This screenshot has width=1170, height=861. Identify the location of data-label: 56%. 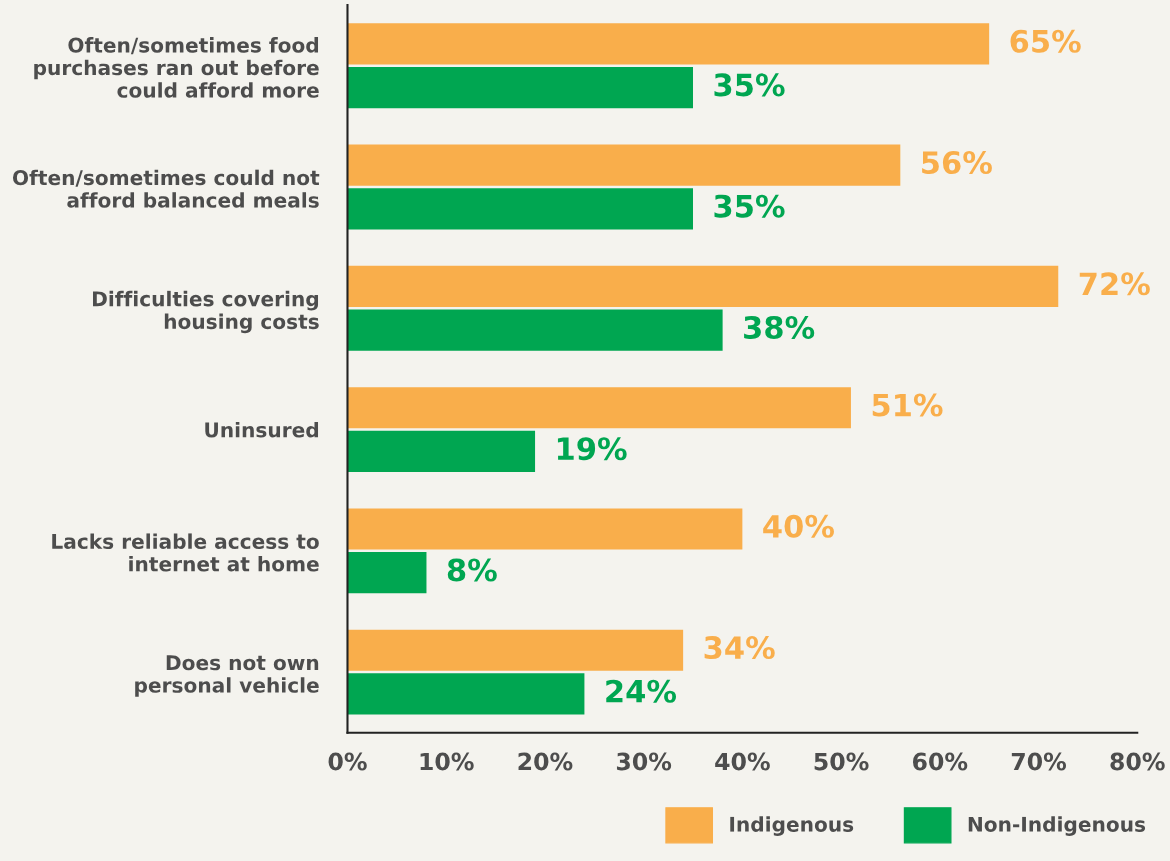
(957, 162).